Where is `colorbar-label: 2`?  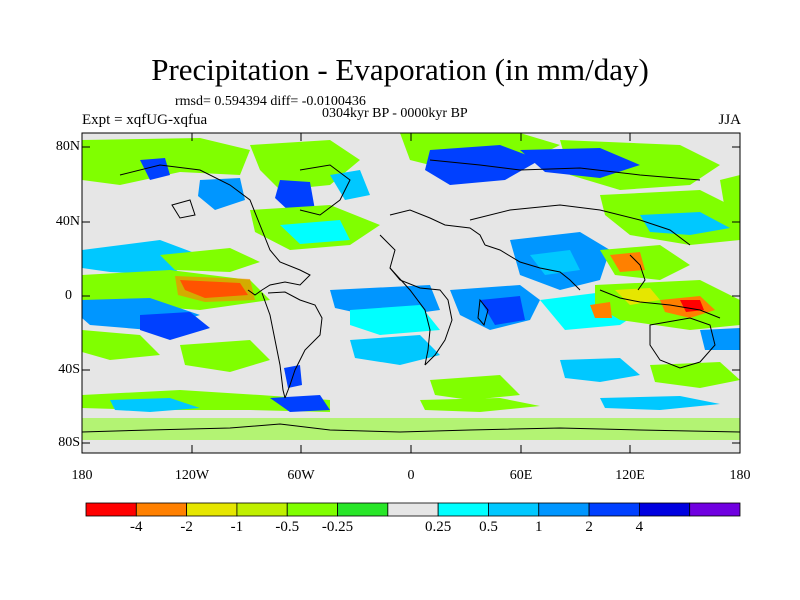 colorbar-label: 2 is located at coordinates (589, 527).